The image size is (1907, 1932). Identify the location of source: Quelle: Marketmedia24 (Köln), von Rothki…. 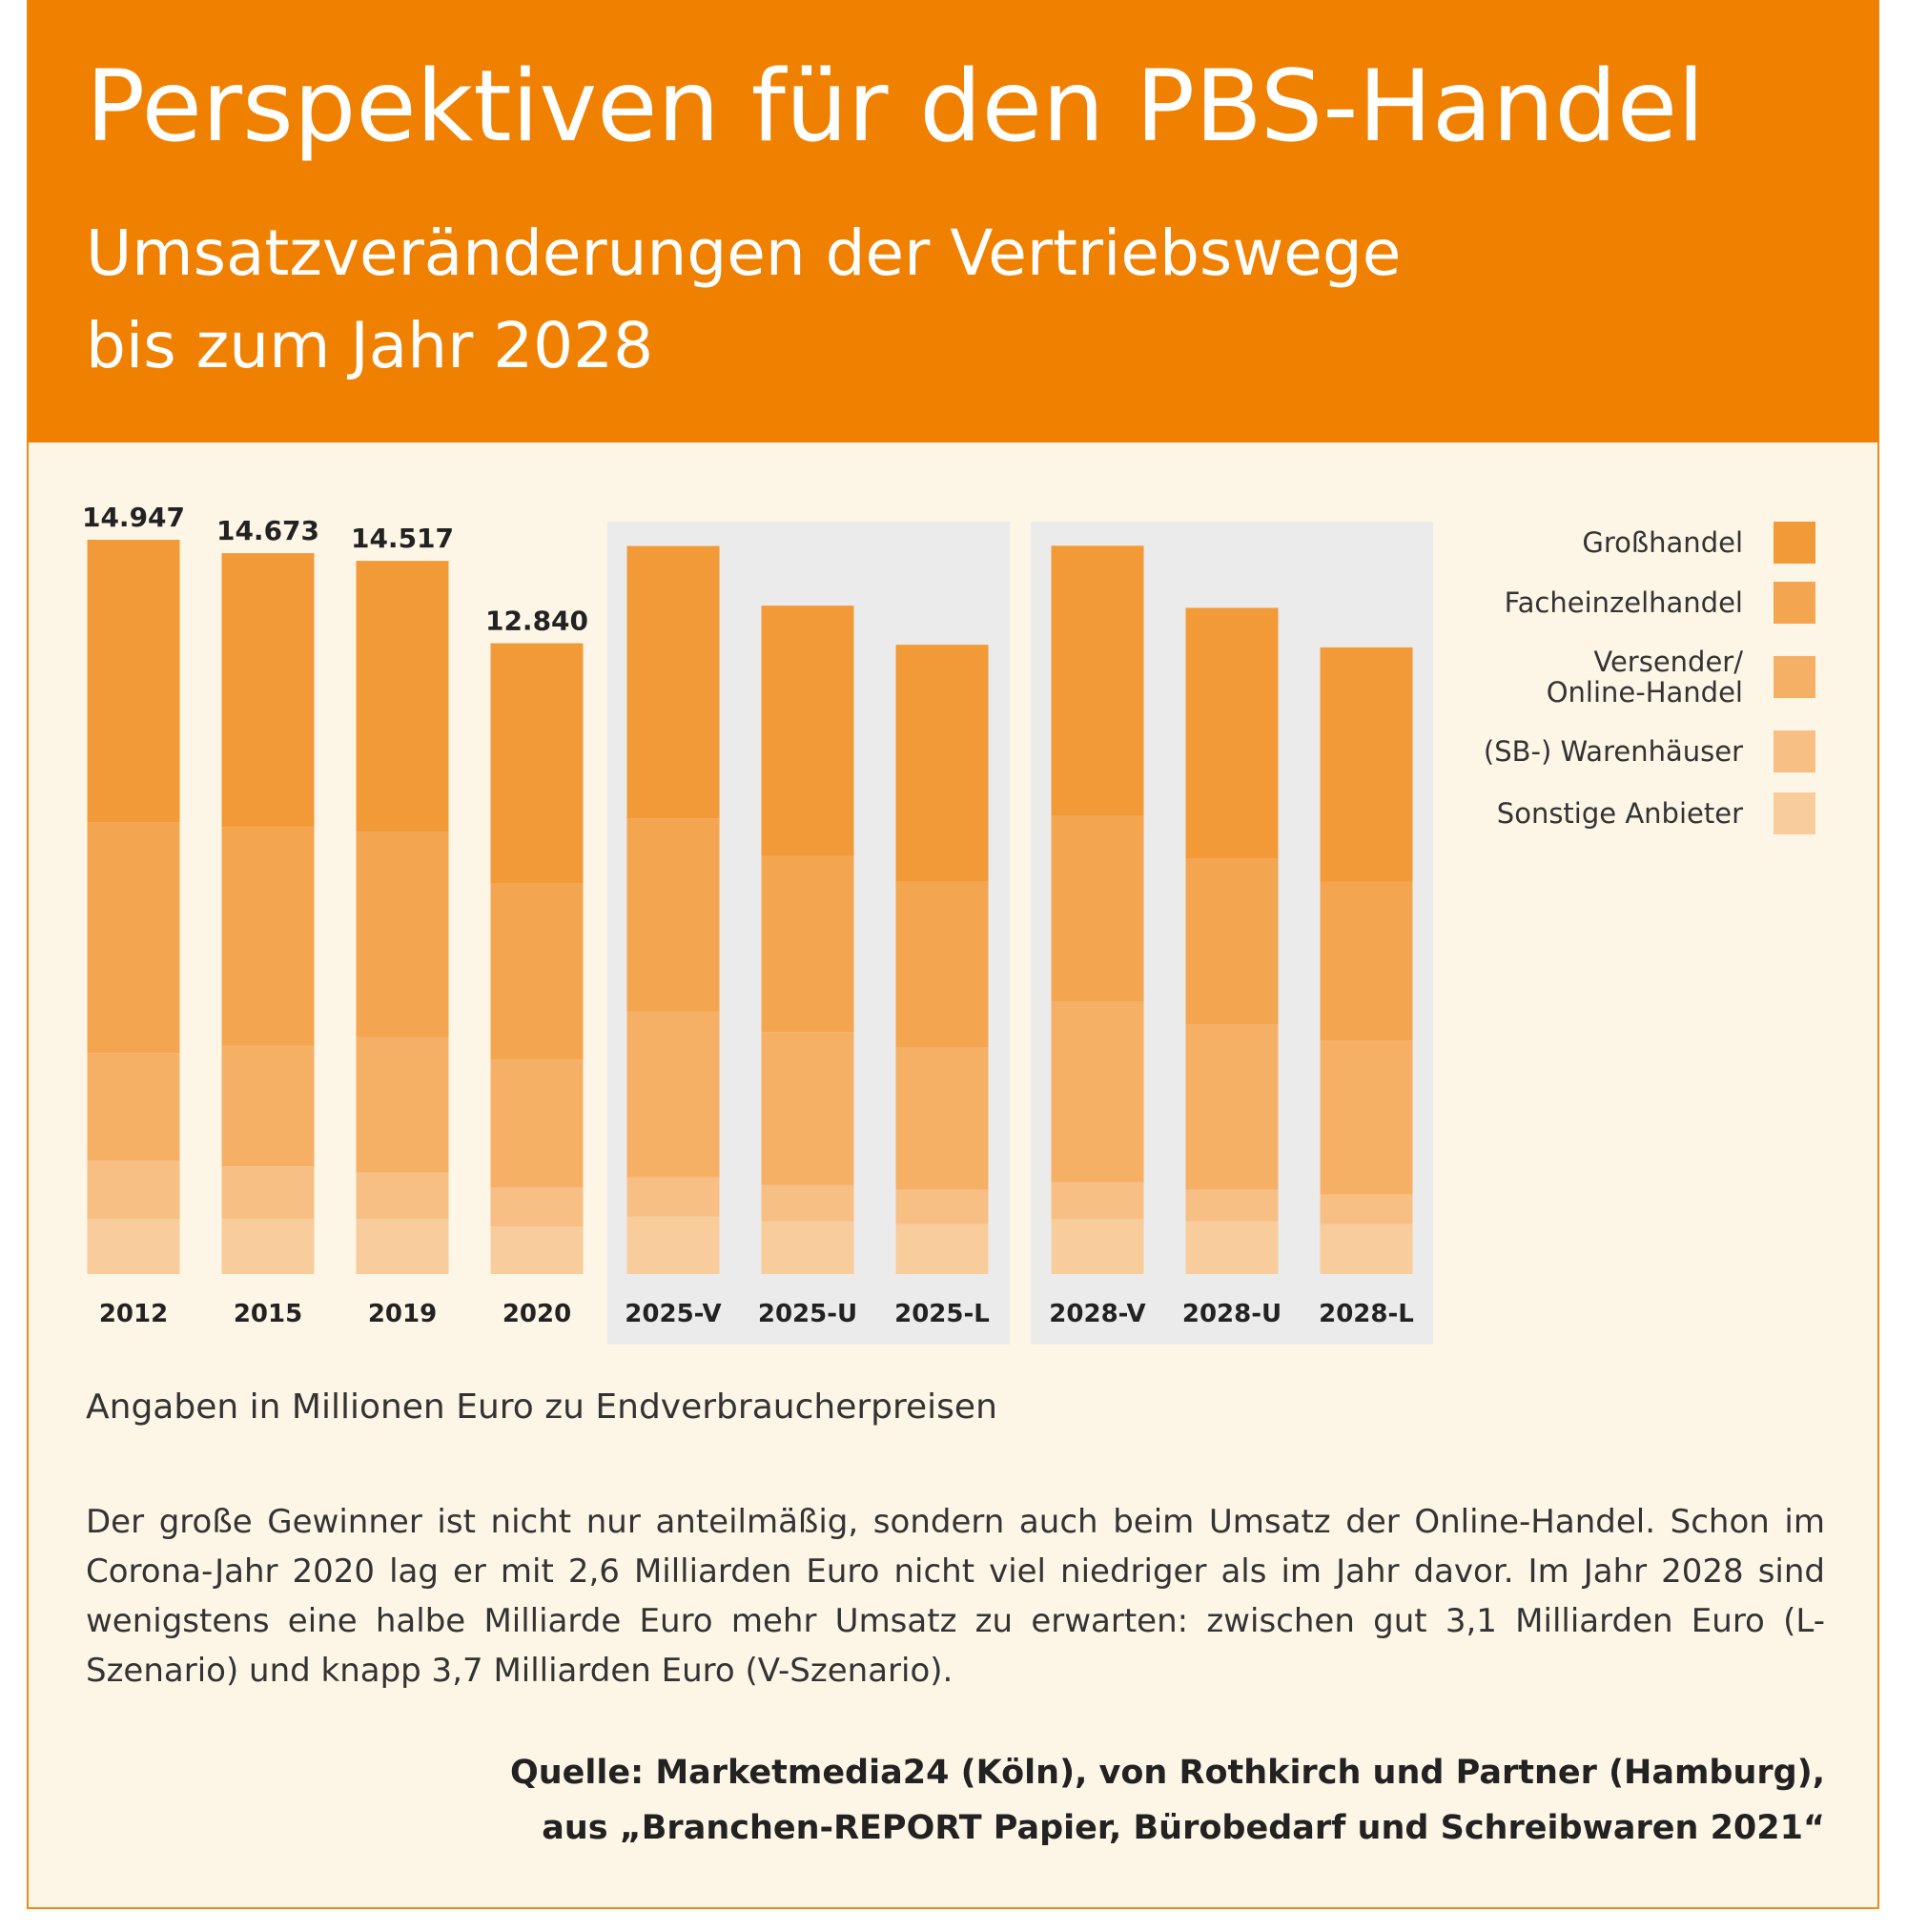
(1167, 1800).